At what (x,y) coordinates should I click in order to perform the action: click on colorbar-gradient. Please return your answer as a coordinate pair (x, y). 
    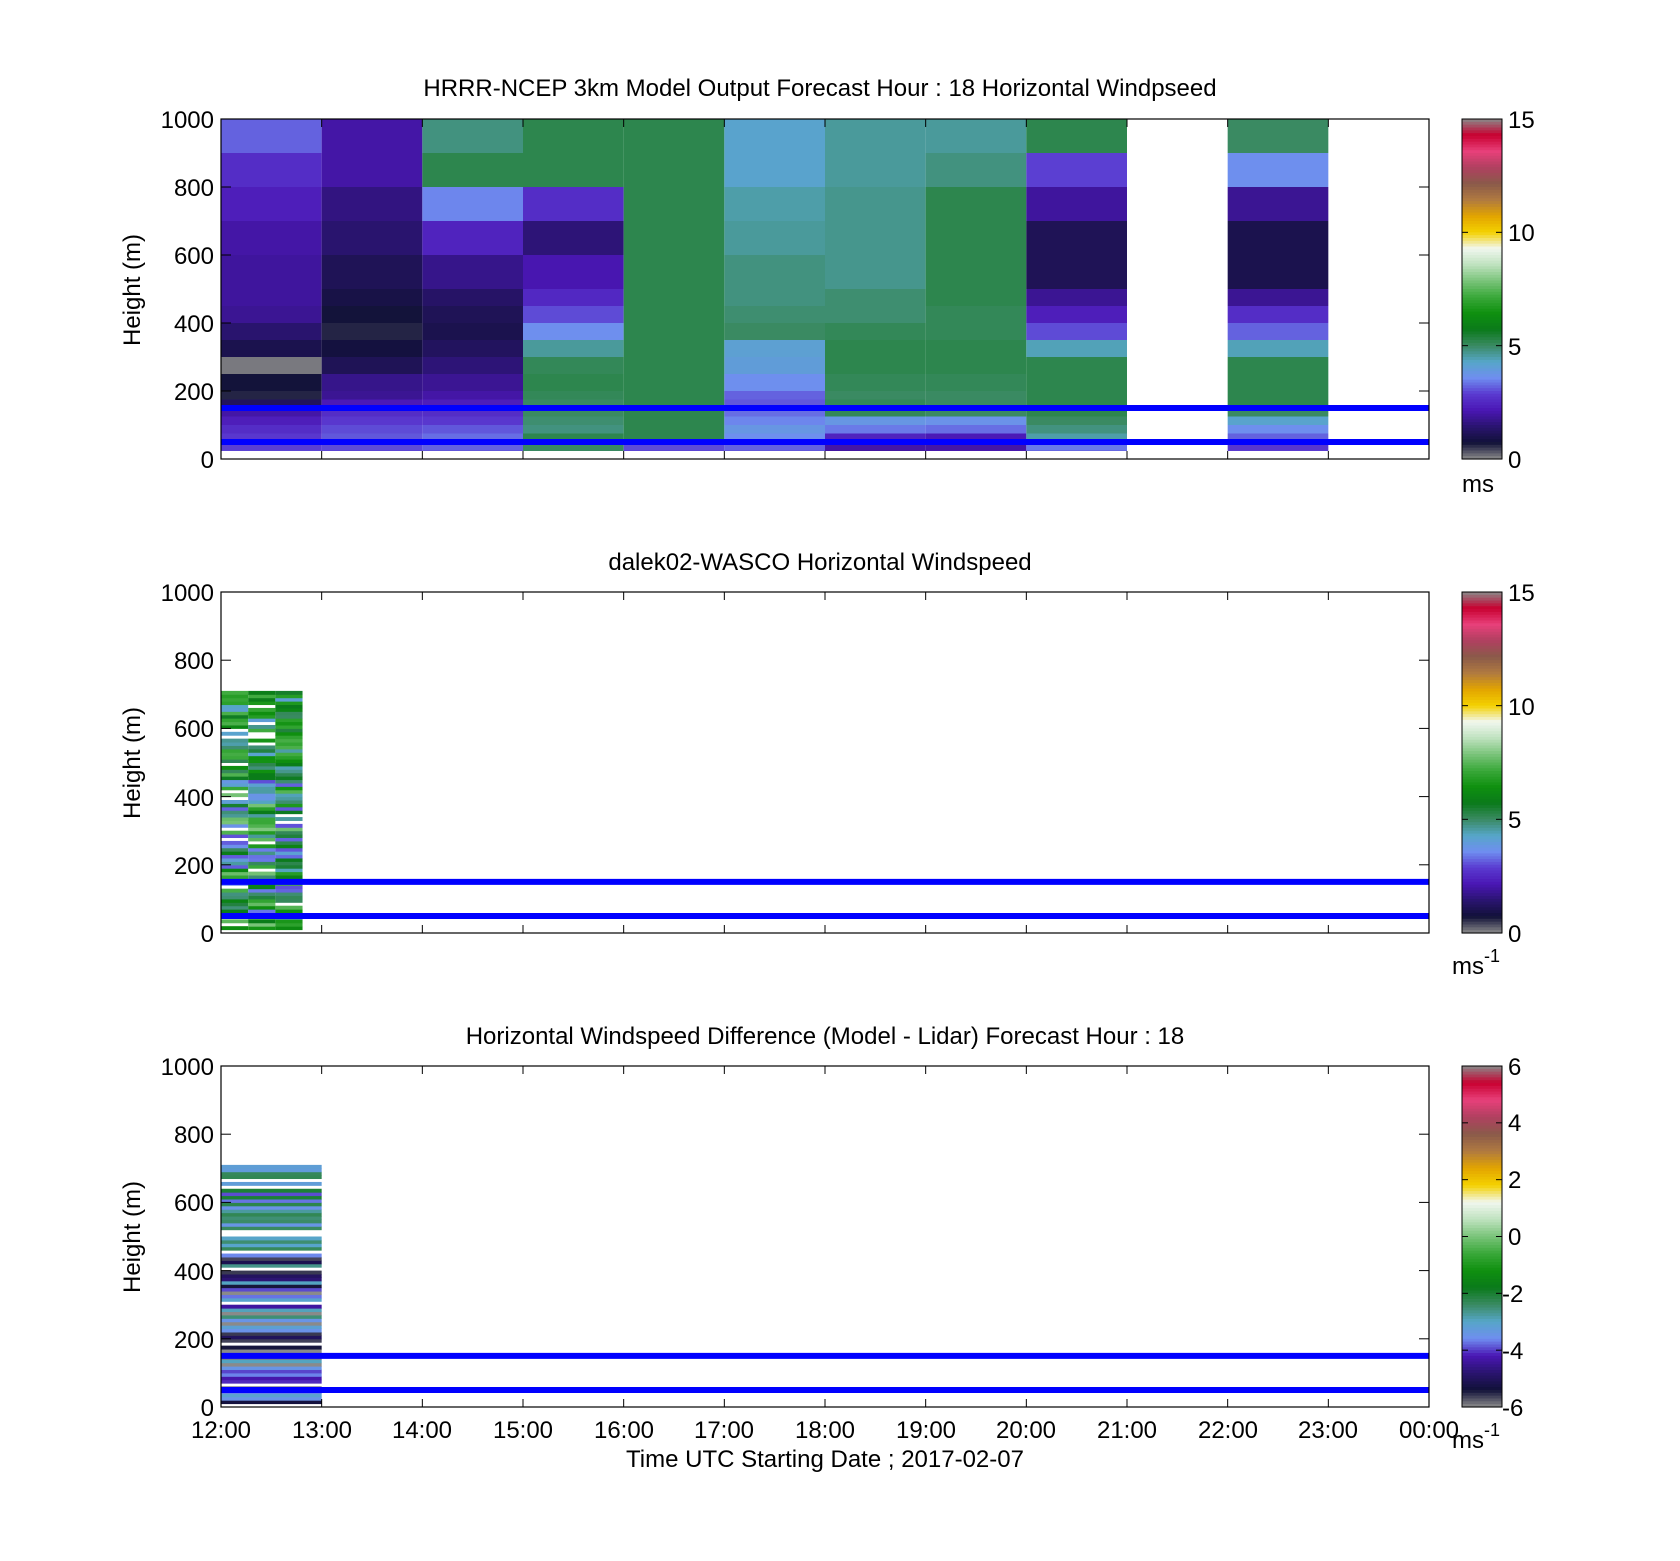
    Looking at the image, I should click on (1482, 289).